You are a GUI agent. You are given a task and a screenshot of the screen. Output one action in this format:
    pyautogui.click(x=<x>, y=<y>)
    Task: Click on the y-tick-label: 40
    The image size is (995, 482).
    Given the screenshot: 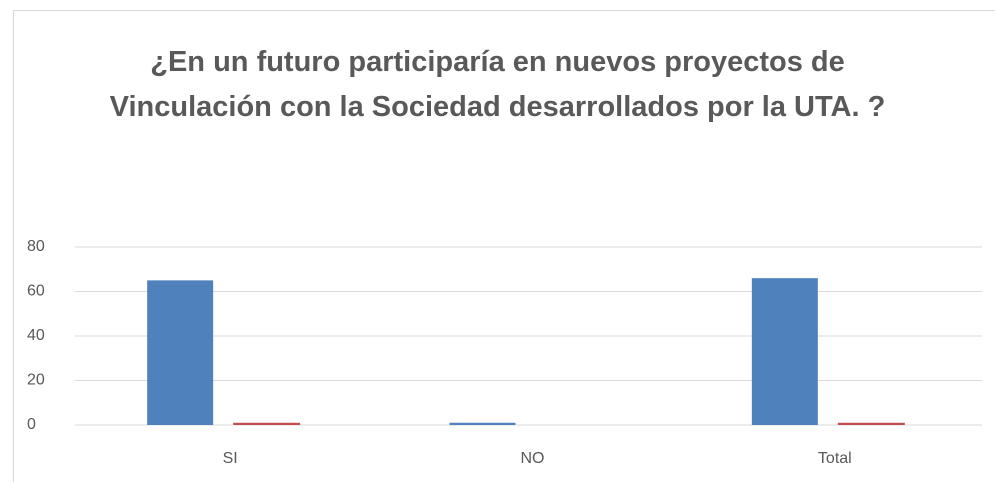 What is the action you would take?
    pyautogui.click(x=36, y=335)
    